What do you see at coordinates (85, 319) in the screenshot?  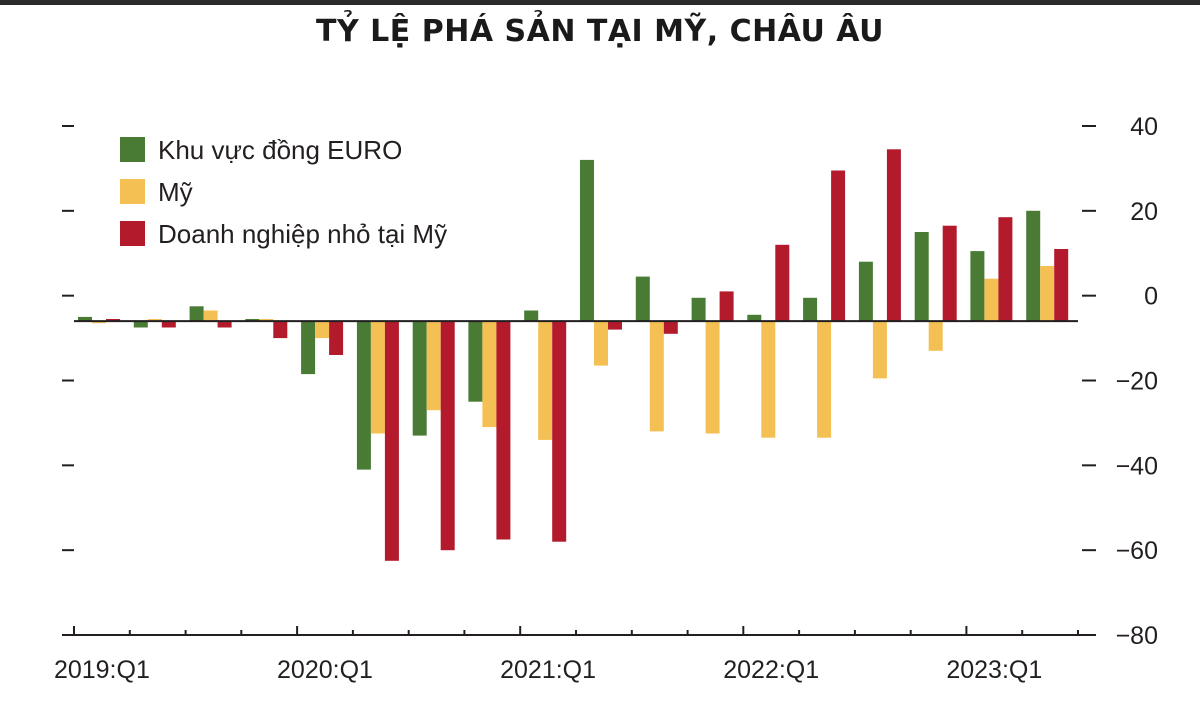 I see `bar-1-2019-Q1` at bounding box center [85, 319].